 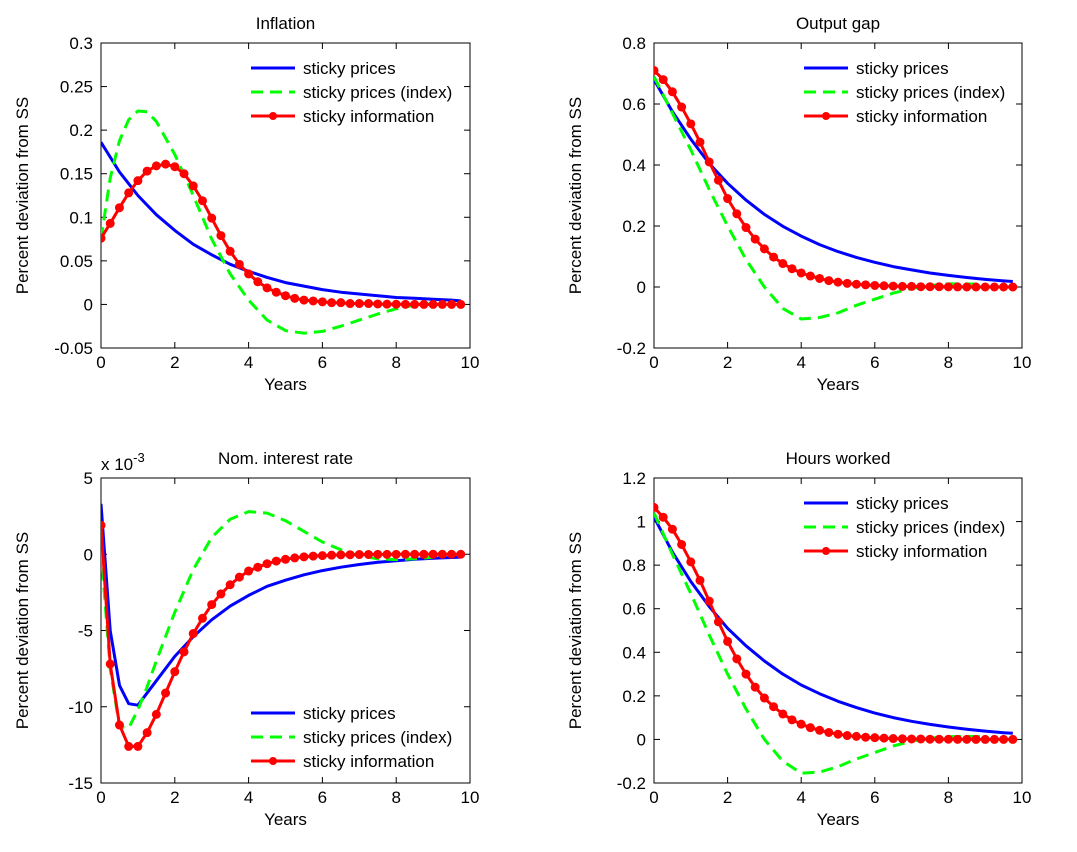 I want to click on y-tick-label: 0.2, so click(x=634, y=696).